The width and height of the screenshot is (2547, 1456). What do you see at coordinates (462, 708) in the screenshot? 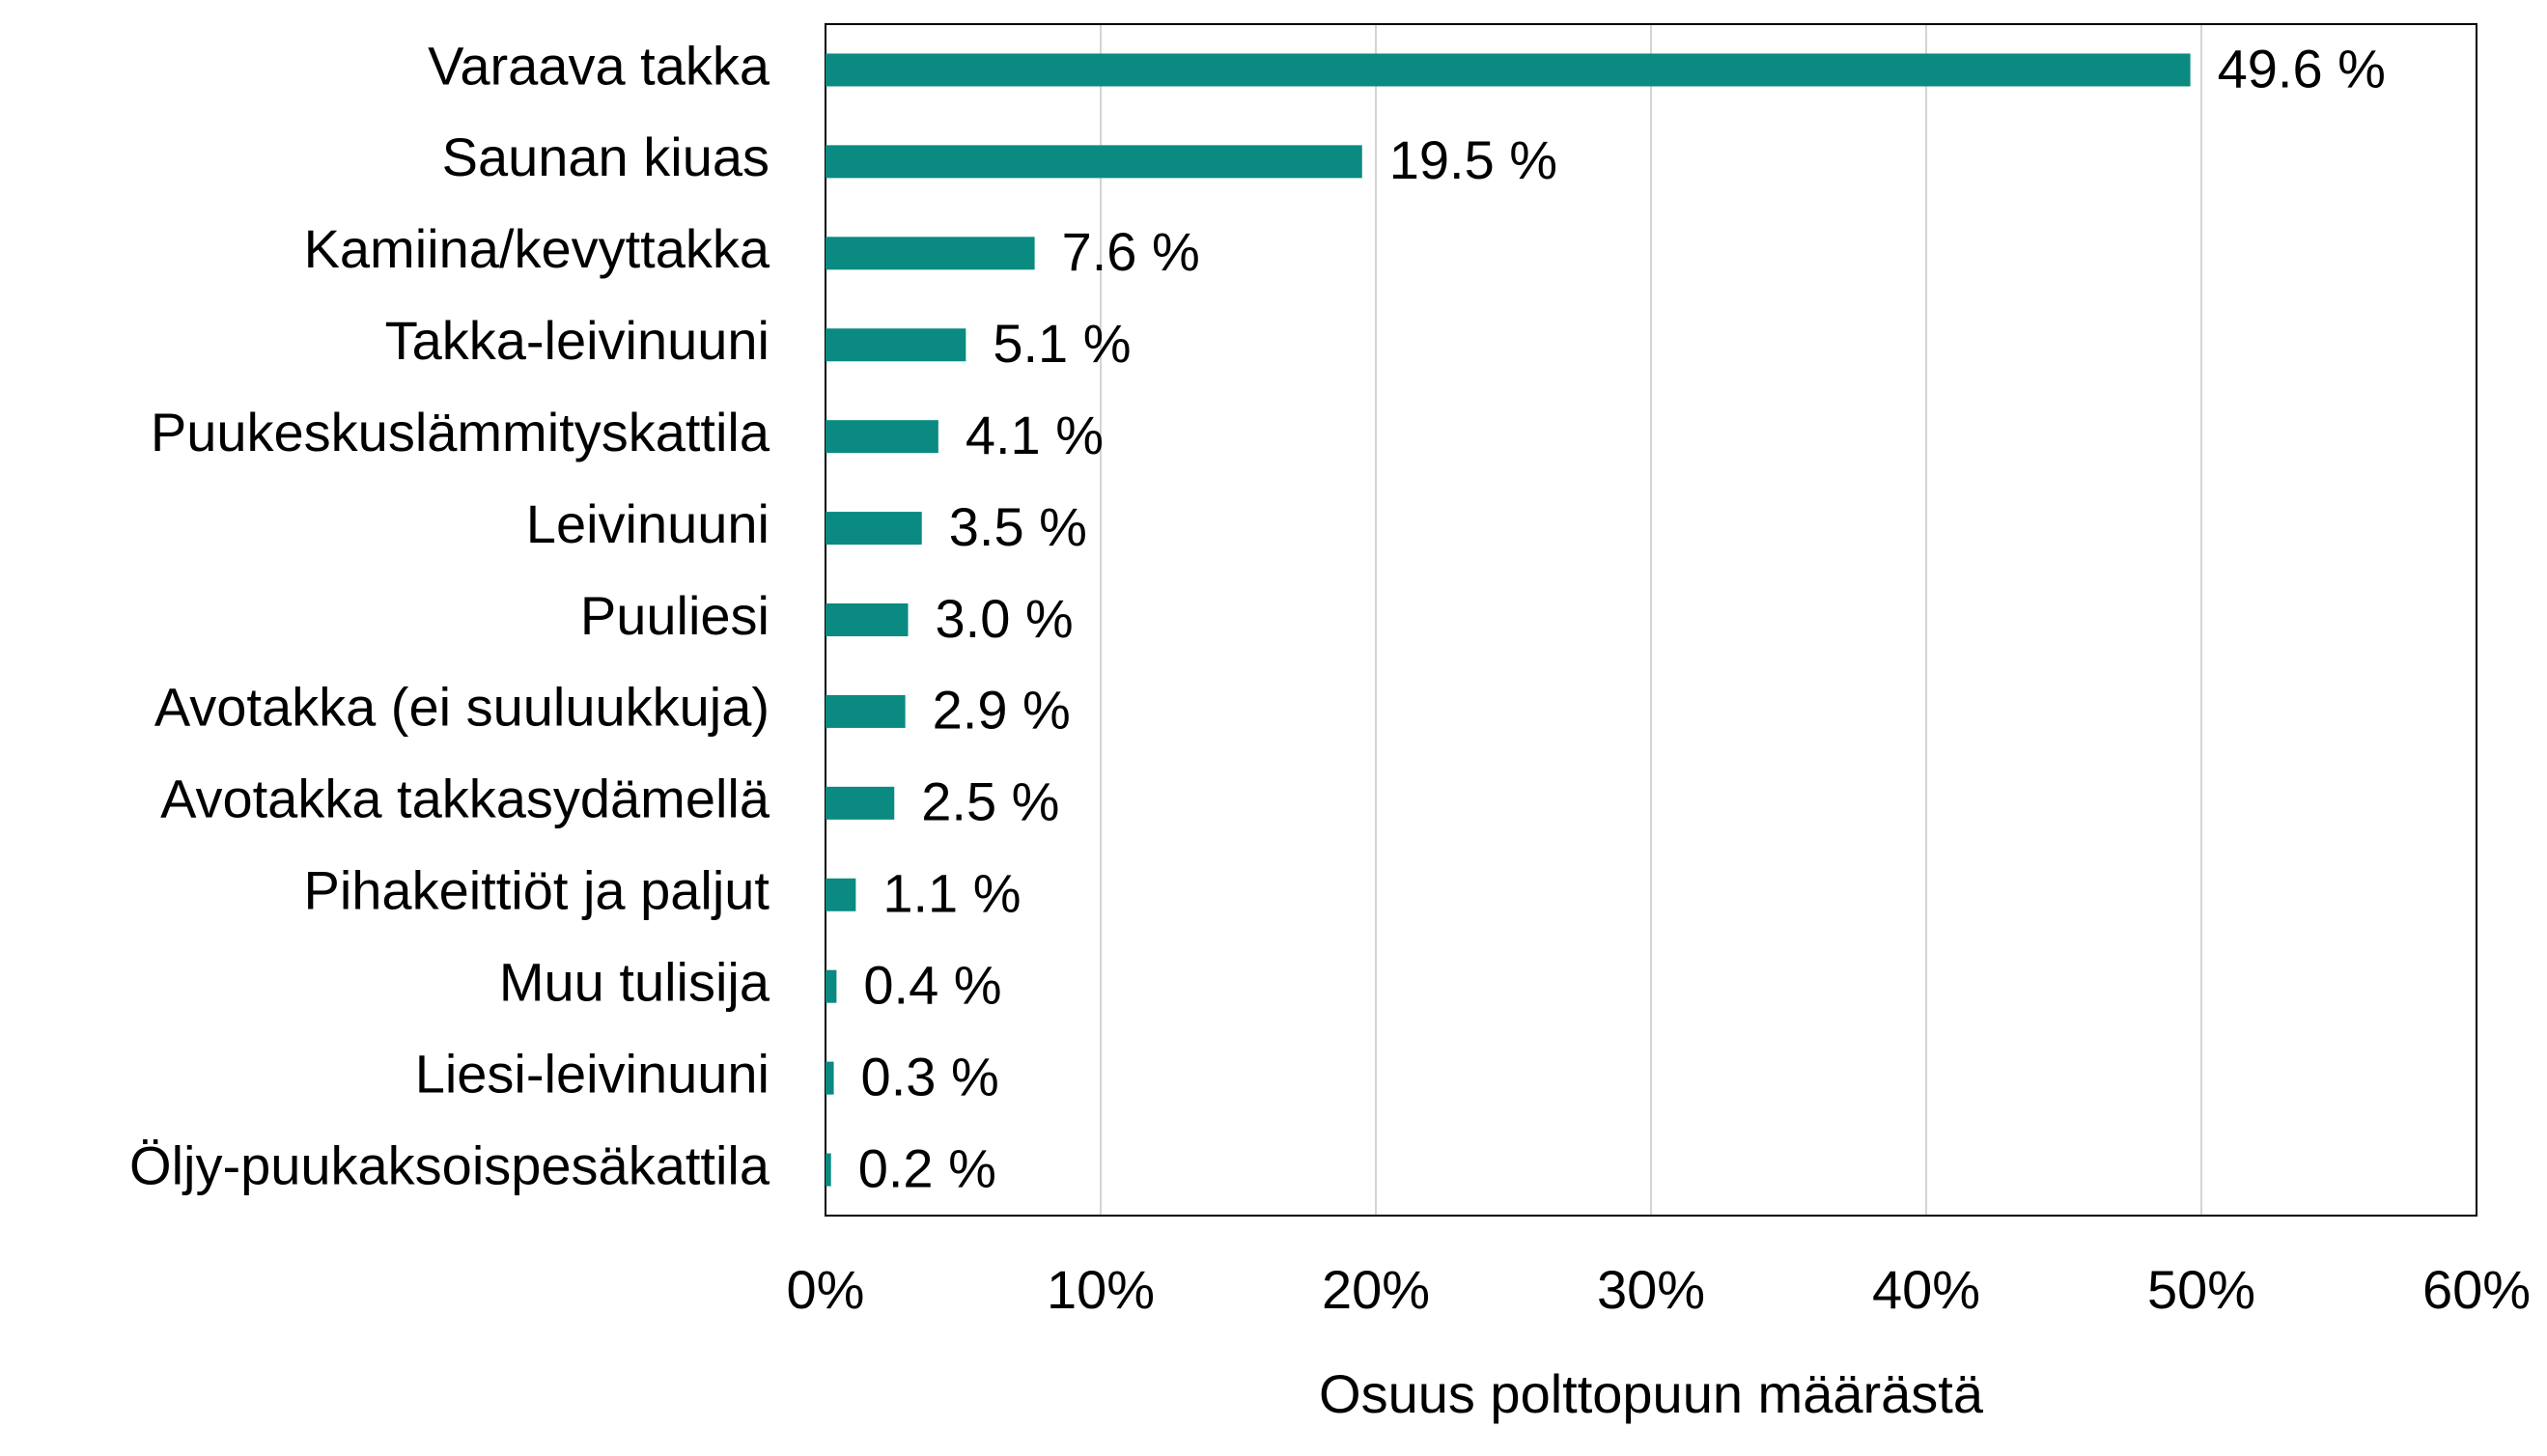
I see `y-tick-label: Avotakka (ei suuluukkuja)` at bounding box center [462, 708].